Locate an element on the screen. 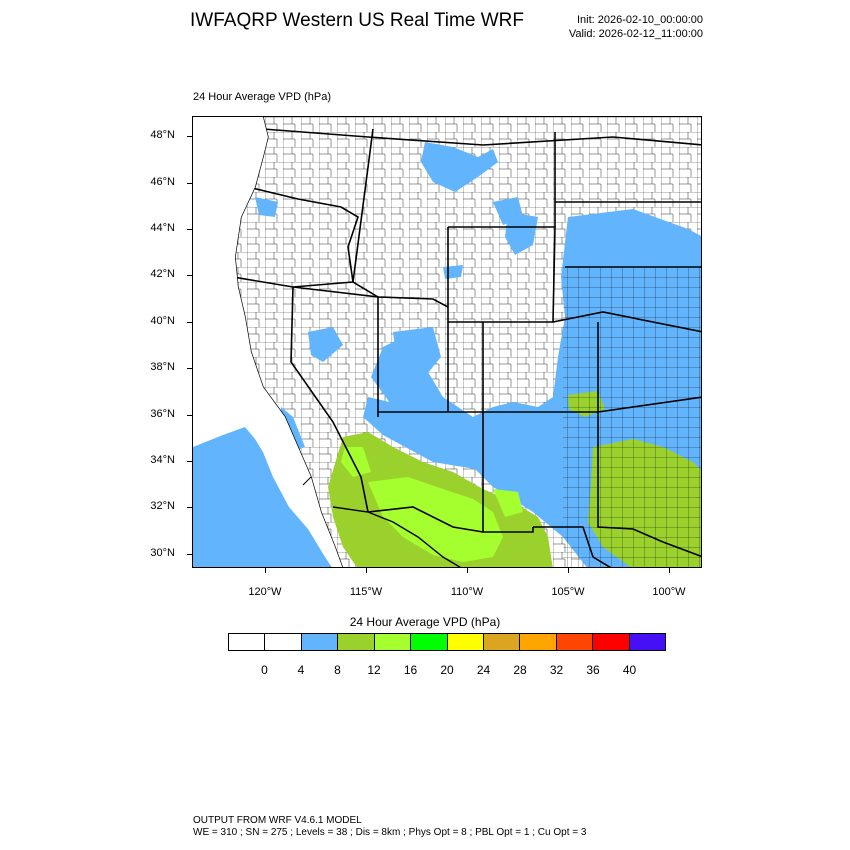 This screenshot has height=850, width=850. colorbar-label: 24 is located at coordinates (483, 670).